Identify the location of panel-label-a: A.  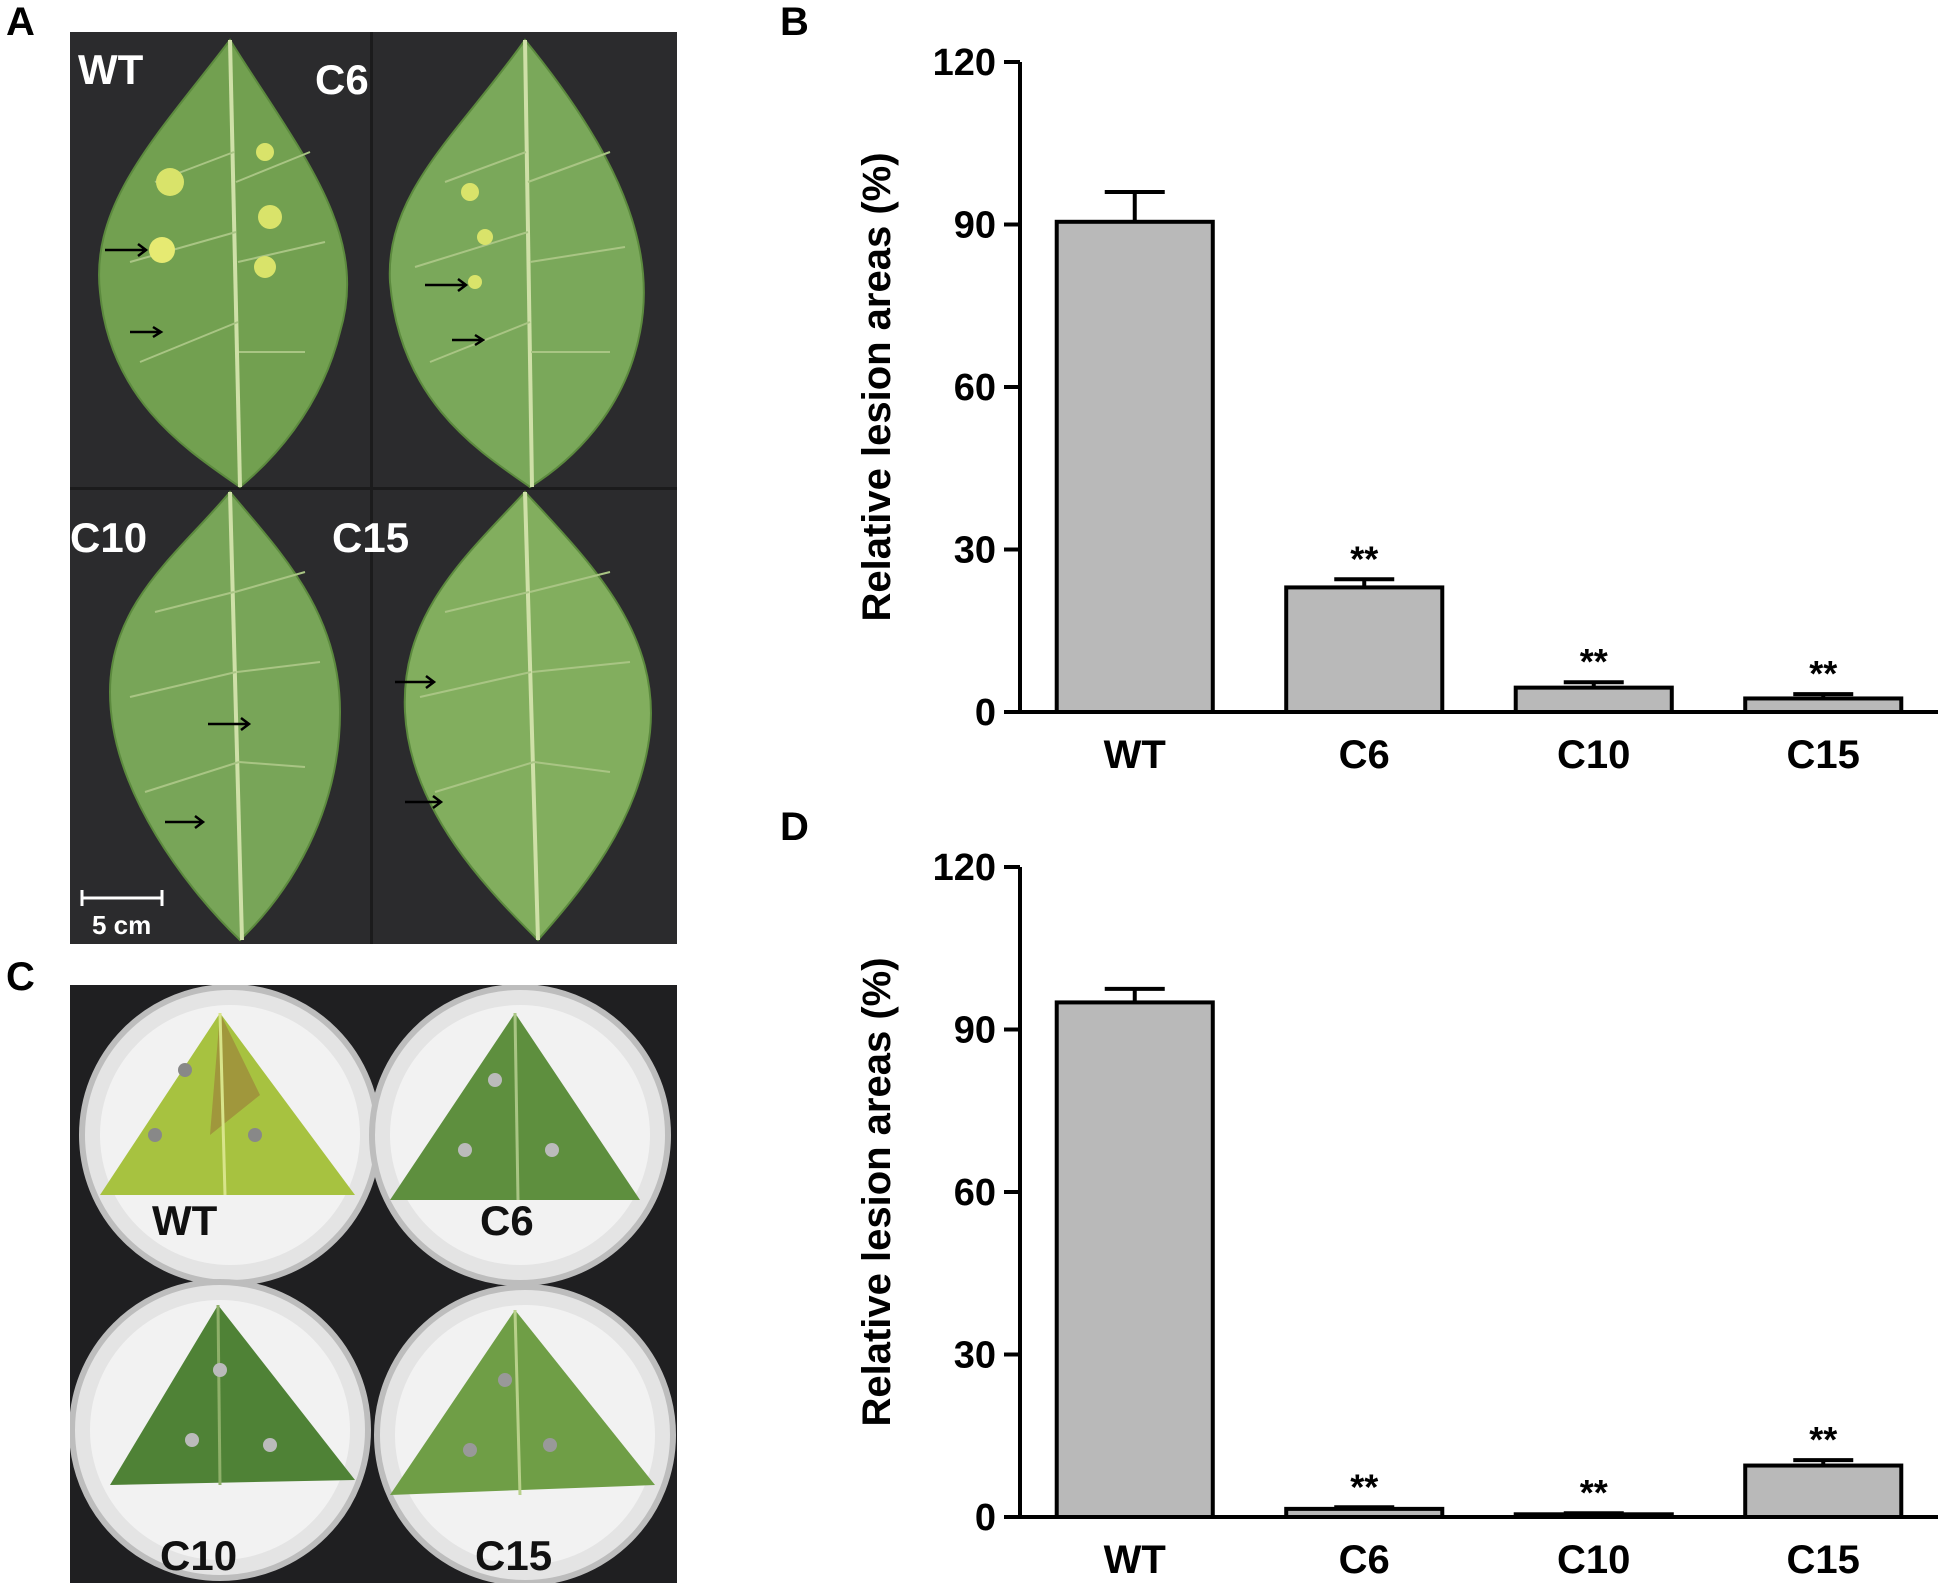
(20, 22).